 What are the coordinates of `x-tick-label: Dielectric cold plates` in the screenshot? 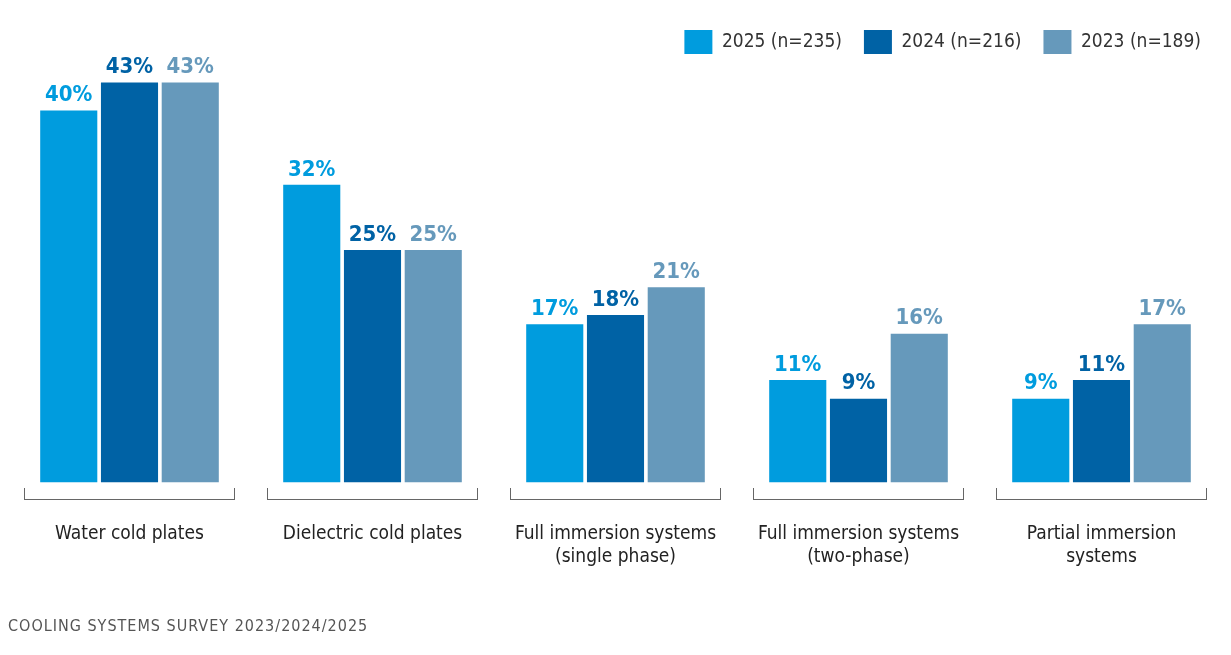 It's located at (372, 531).